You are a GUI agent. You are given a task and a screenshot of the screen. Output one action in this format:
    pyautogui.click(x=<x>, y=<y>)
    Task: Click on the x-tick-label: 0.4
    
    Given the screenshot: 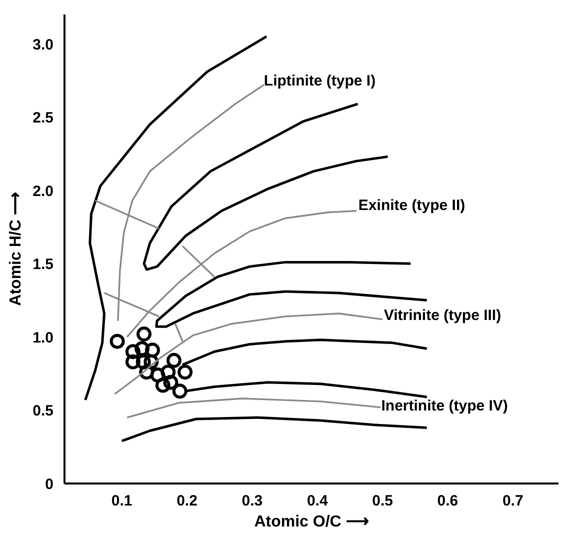 What is the action you would take?
    pyautogui.click(x=317, y=501)
    